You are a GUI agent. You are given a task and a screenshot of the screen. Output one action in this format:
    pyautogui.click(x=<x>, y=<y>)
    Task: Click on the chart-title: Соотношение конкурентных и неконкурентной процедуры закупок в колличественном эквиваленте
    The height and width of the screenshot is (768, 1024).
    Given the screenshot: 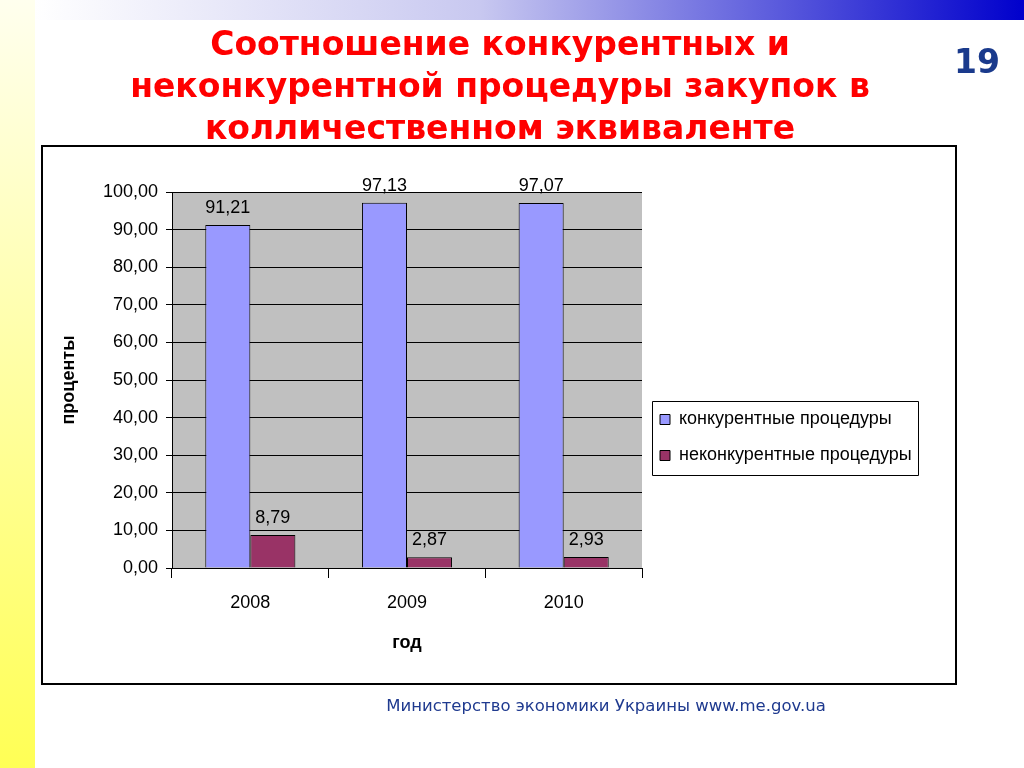 What is the action you would take?
    pyautogui.click(x=500, y=86)
    